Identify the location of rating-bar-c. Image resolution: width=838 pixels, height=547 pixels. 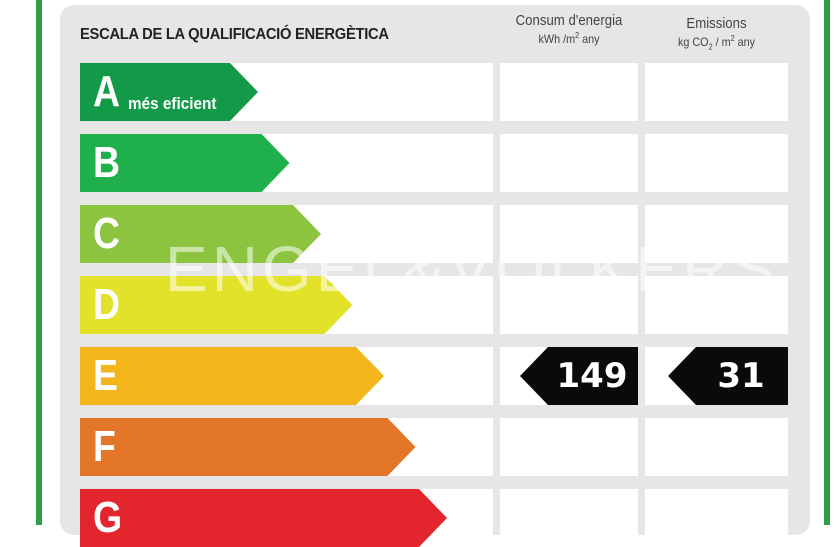
(200, 234).